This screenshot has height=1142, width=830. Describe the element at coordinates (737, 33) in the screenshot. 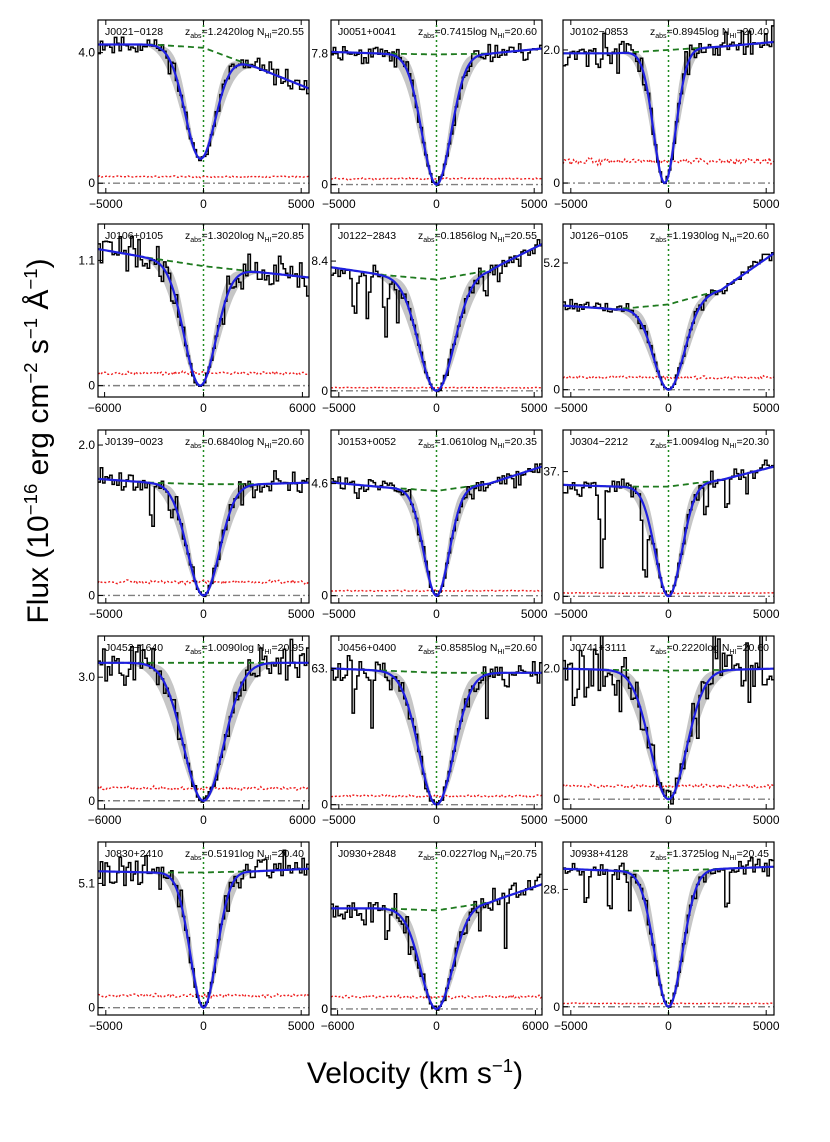

I see `panel-column-density: log NHI=20.40` at that location.